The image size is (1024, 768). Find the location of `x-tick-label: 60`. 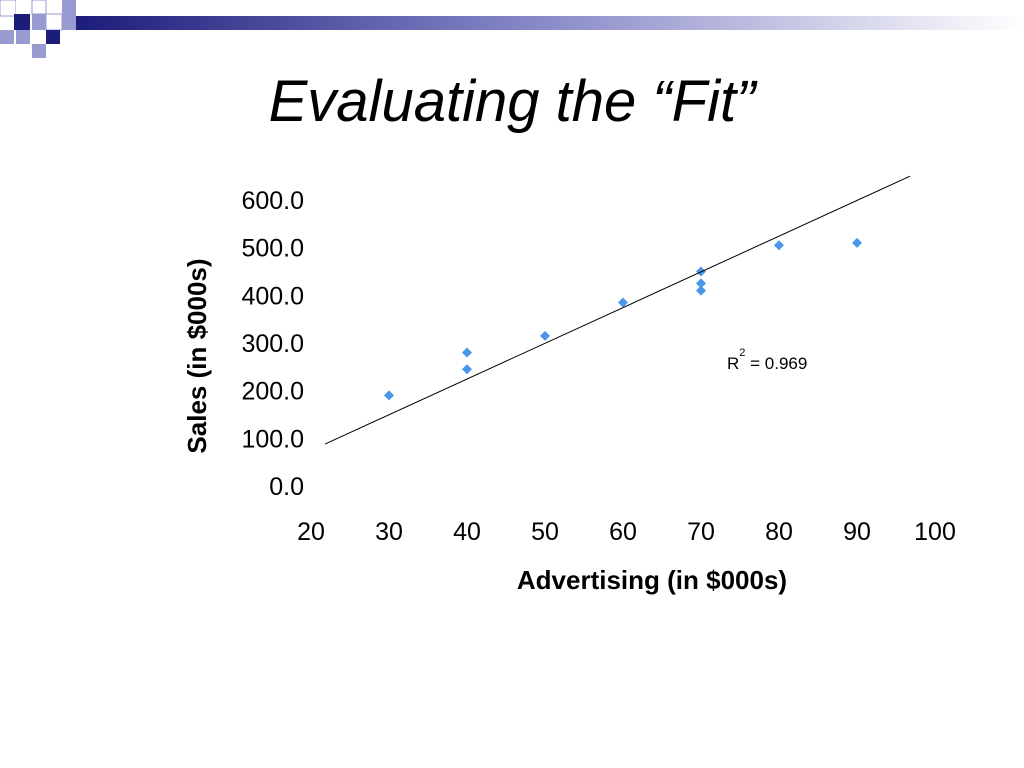

x-tick-label: 60 is located at coordinates (623, 532).